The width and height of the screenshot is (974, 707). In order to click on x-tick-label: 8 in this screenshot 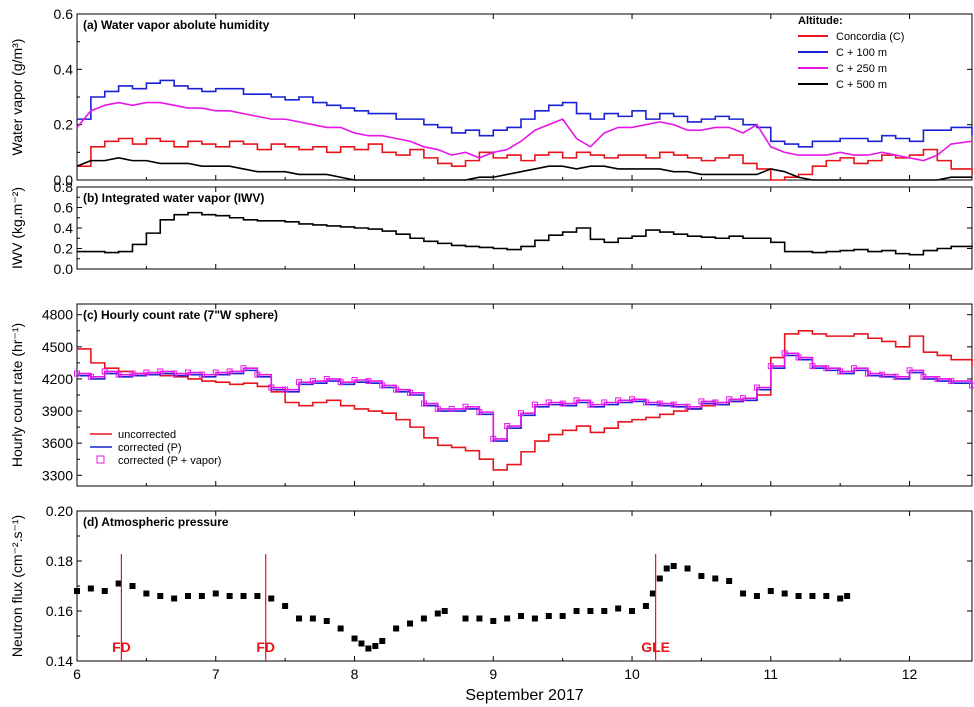, I will do `click(355, 674)`.